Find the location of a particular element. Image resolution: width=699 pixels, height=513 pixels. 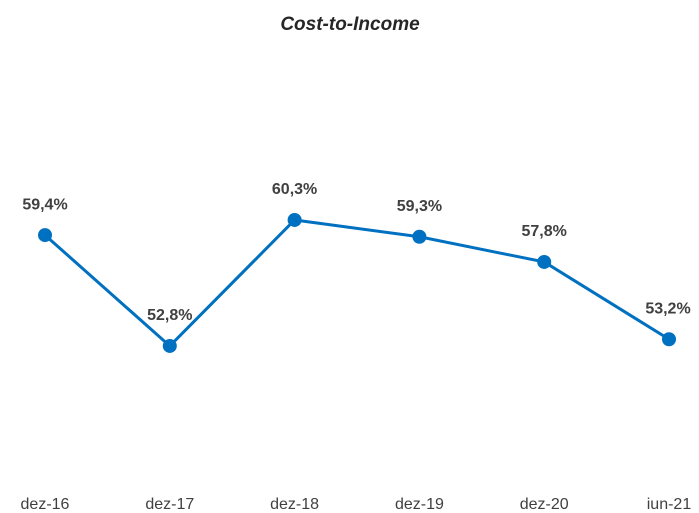

value-label: 53,2% is located at coordinates (667, 308).